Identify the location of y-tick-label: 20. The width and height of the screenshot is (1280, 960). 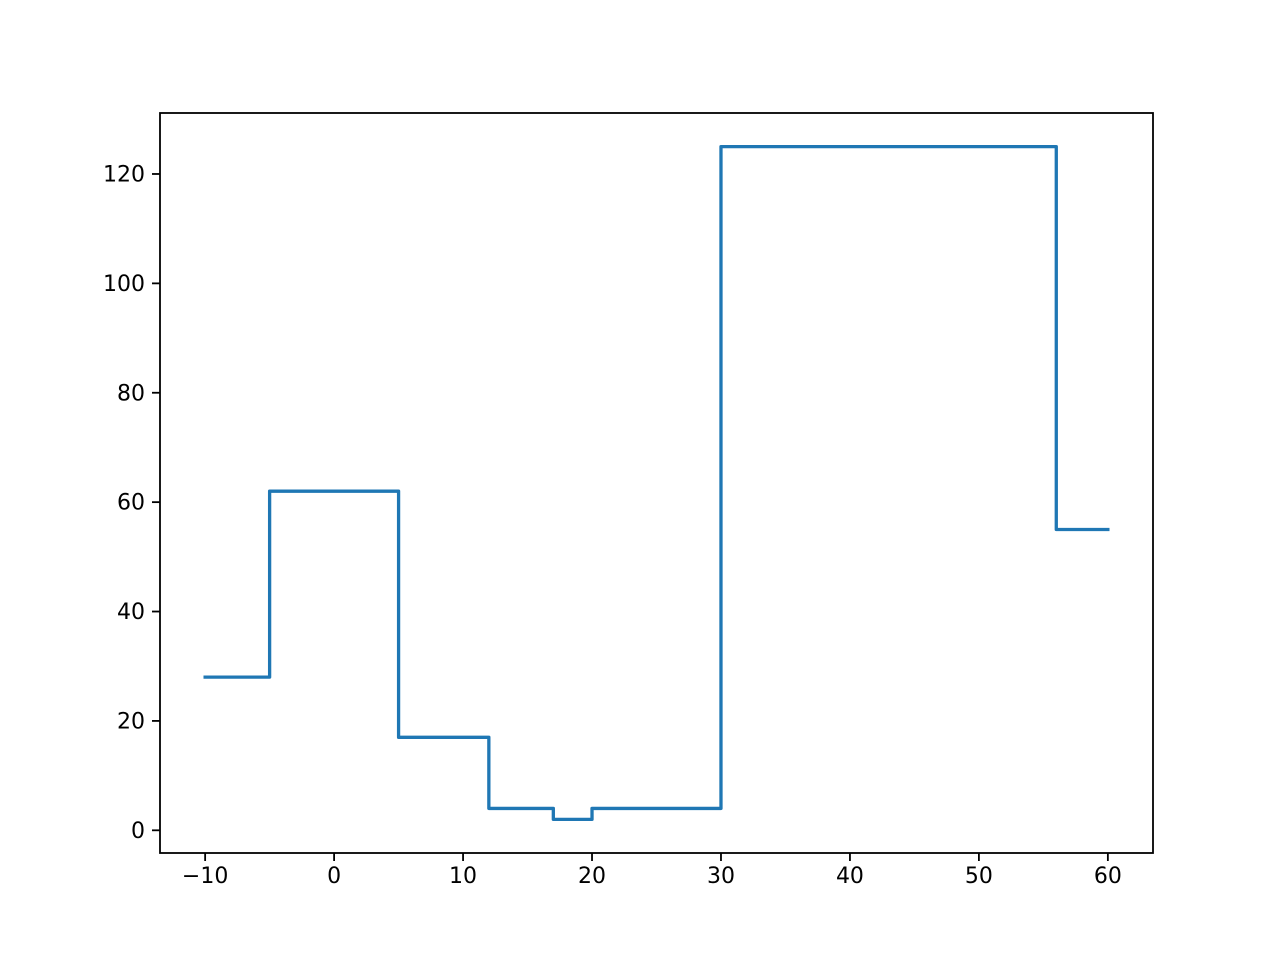
(131, 721).